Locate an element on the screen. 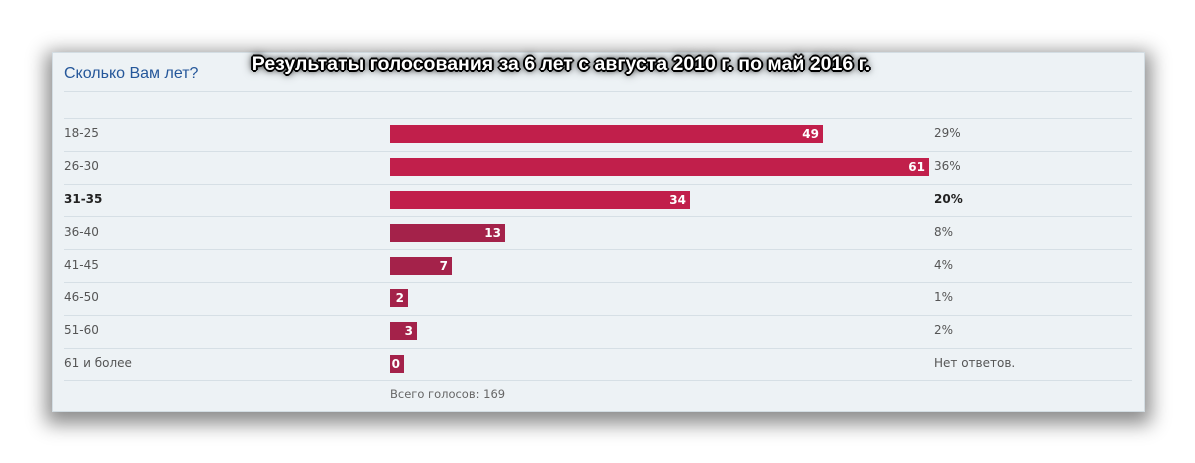 This screenshot has height=463, width=1195. bar-value-label: 0 is located at coordinates (395, 364).